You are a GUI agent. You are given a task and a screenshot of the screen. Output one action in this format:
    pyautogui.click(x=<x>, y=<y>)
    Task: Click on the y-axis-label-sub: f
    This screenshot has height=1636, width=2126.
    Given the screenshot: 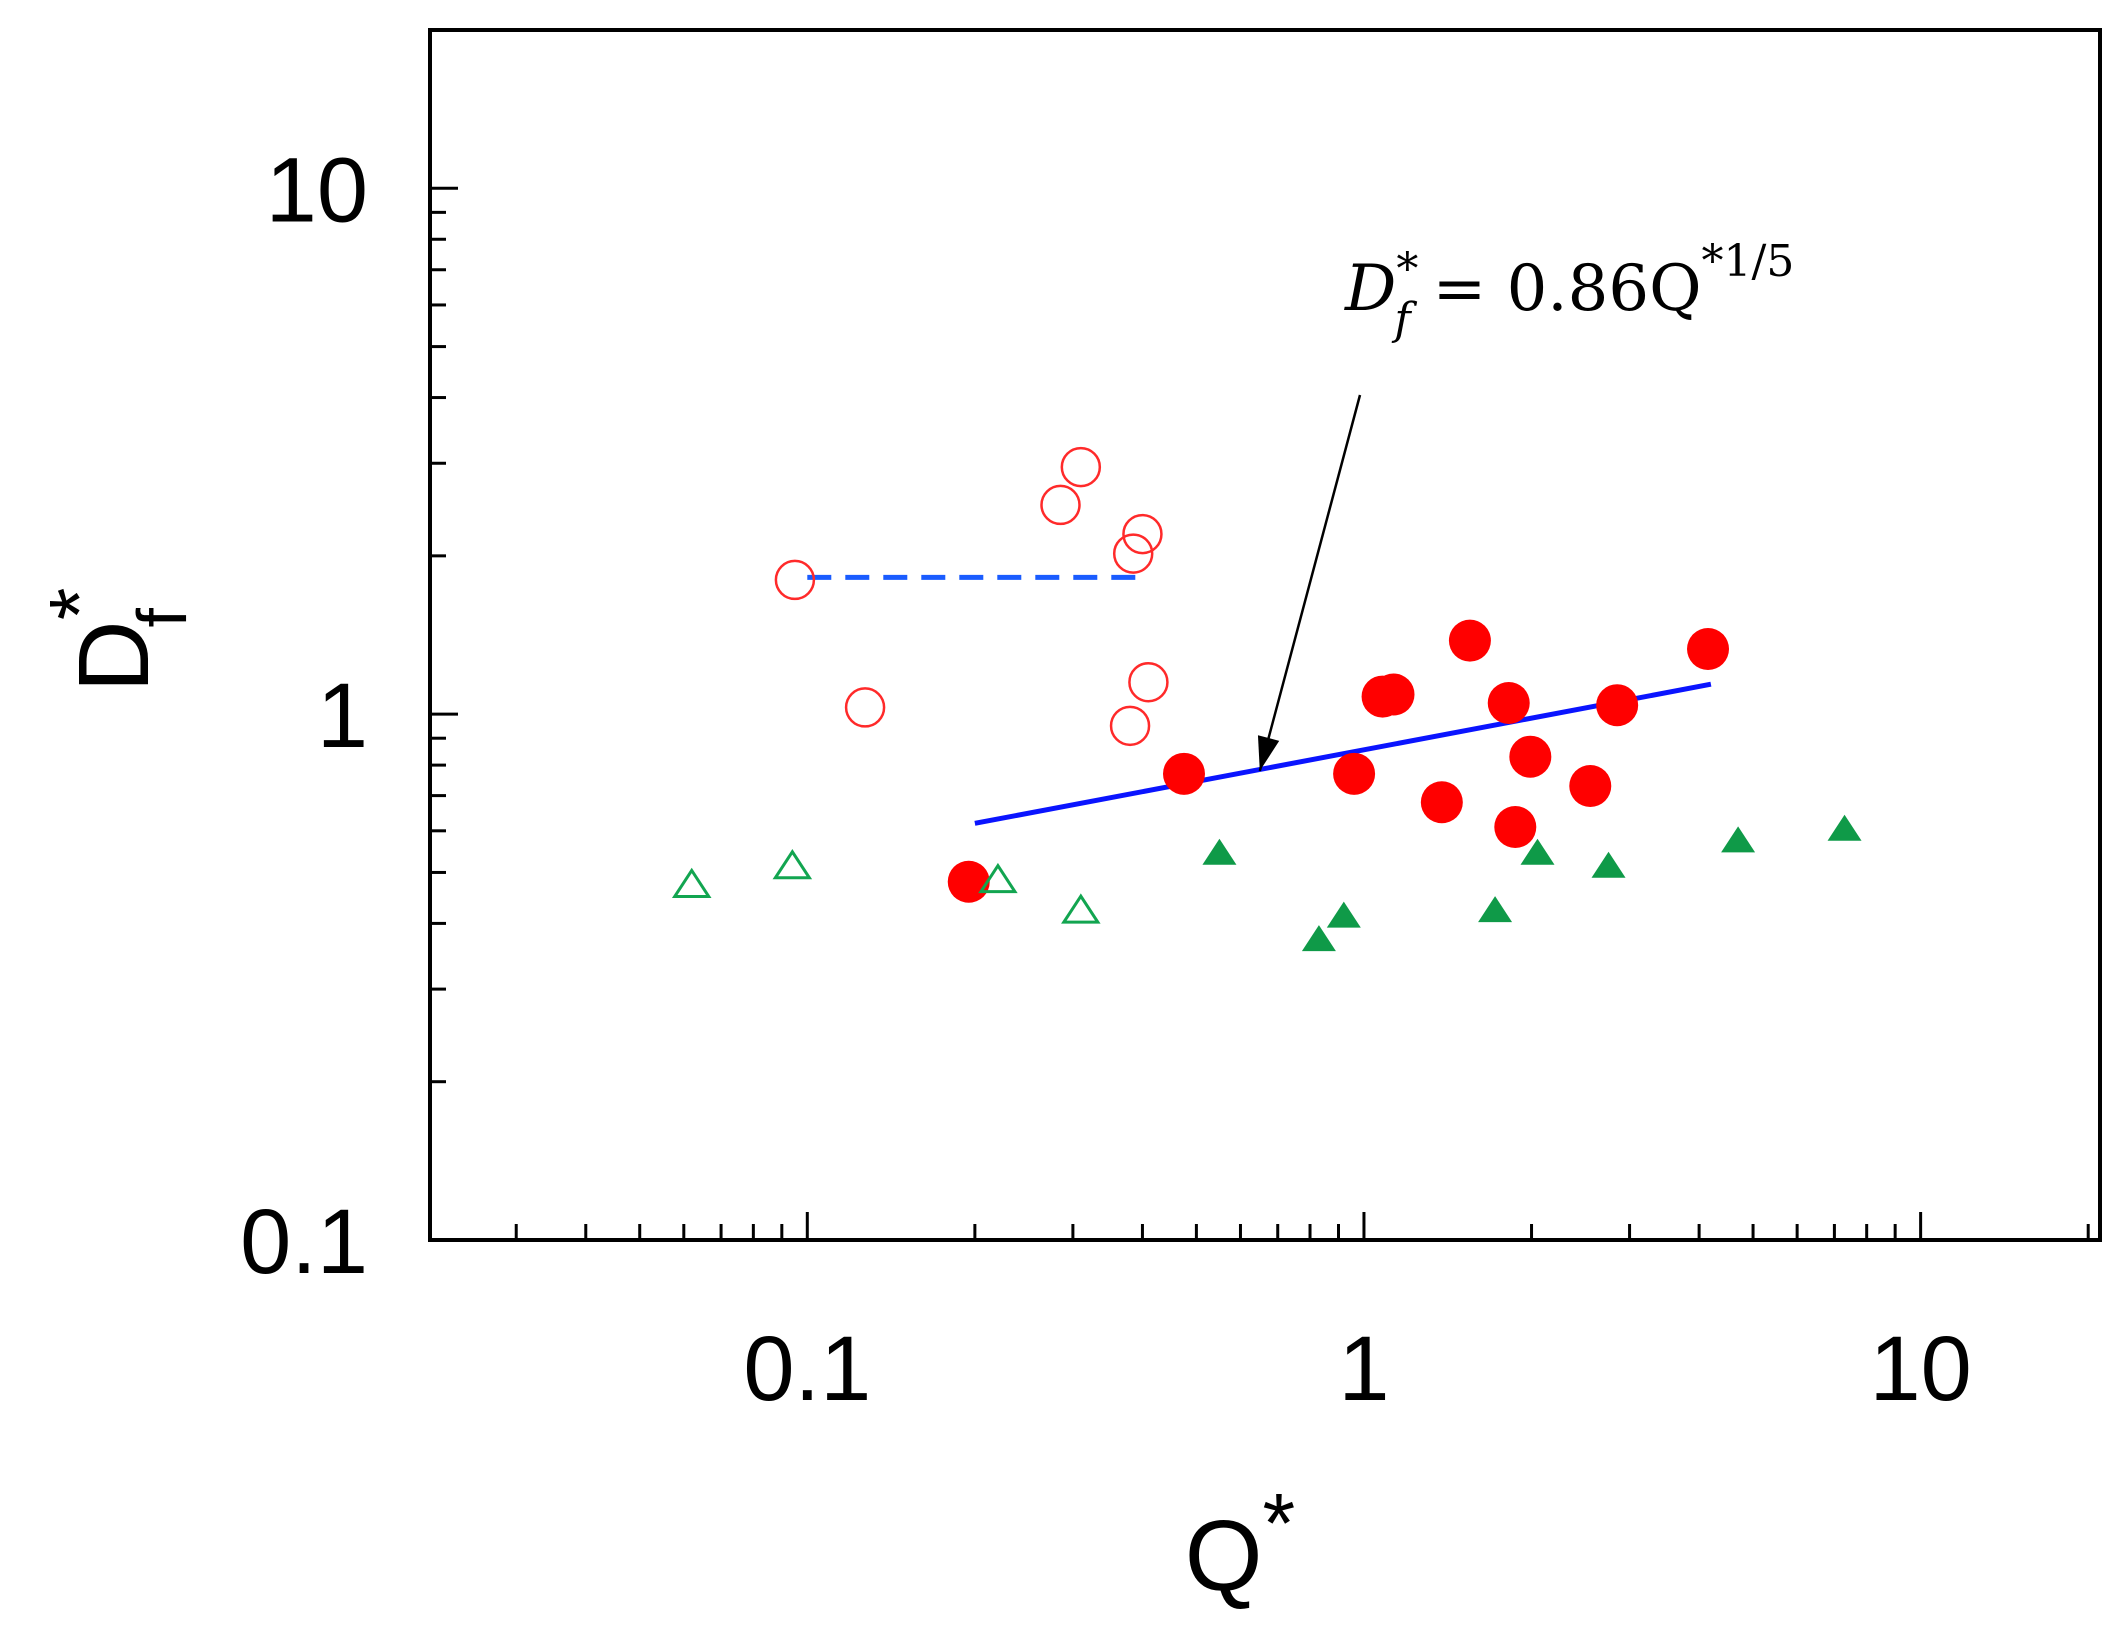 What is the action you would take?
    pyautogui.click(x=162, y=618)
    